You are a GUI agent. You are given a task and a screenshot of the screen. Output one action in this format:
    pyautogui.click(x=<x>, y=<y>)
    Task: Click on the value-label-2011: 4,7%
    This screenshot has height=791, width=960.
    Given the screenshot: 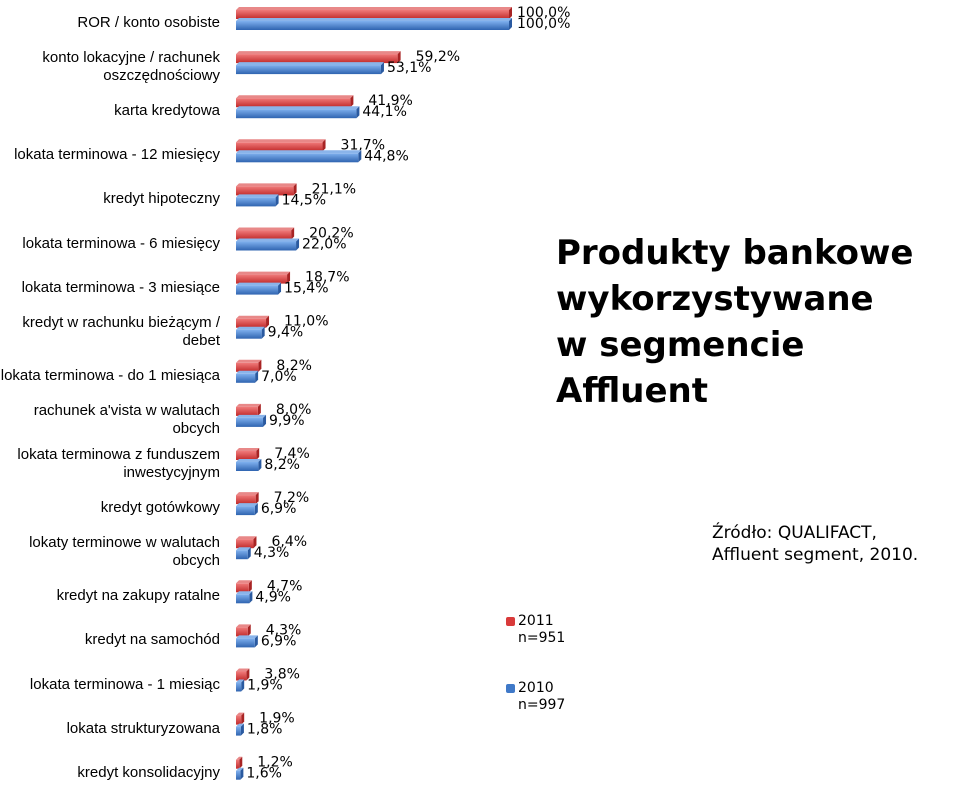 What is the action you would take?
    pyautogui.click(x=285, y=586)
    